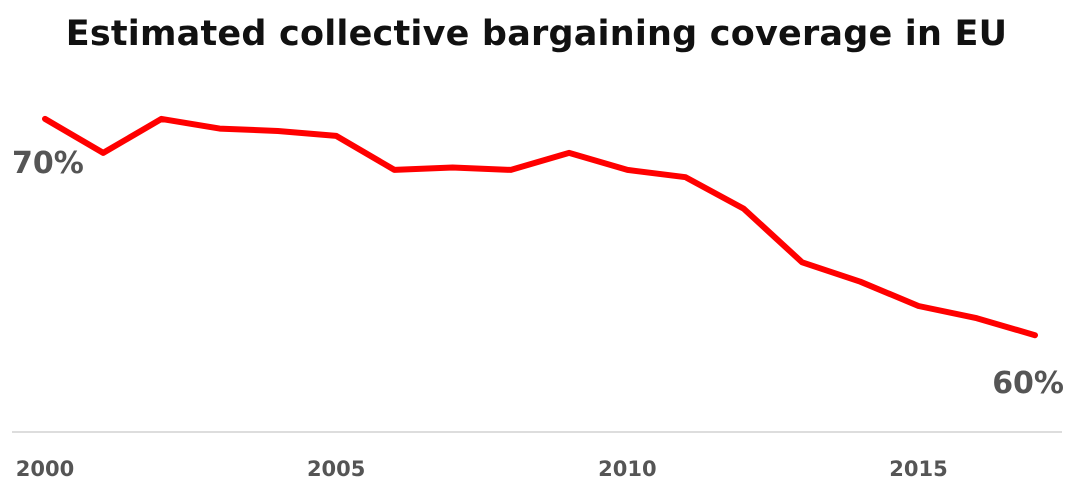 Image resolution: width=1073 pixels, height=481 pixels. I want to click on x-axis-ticks: 2000 2005 2010 2015, so click(482, 469).